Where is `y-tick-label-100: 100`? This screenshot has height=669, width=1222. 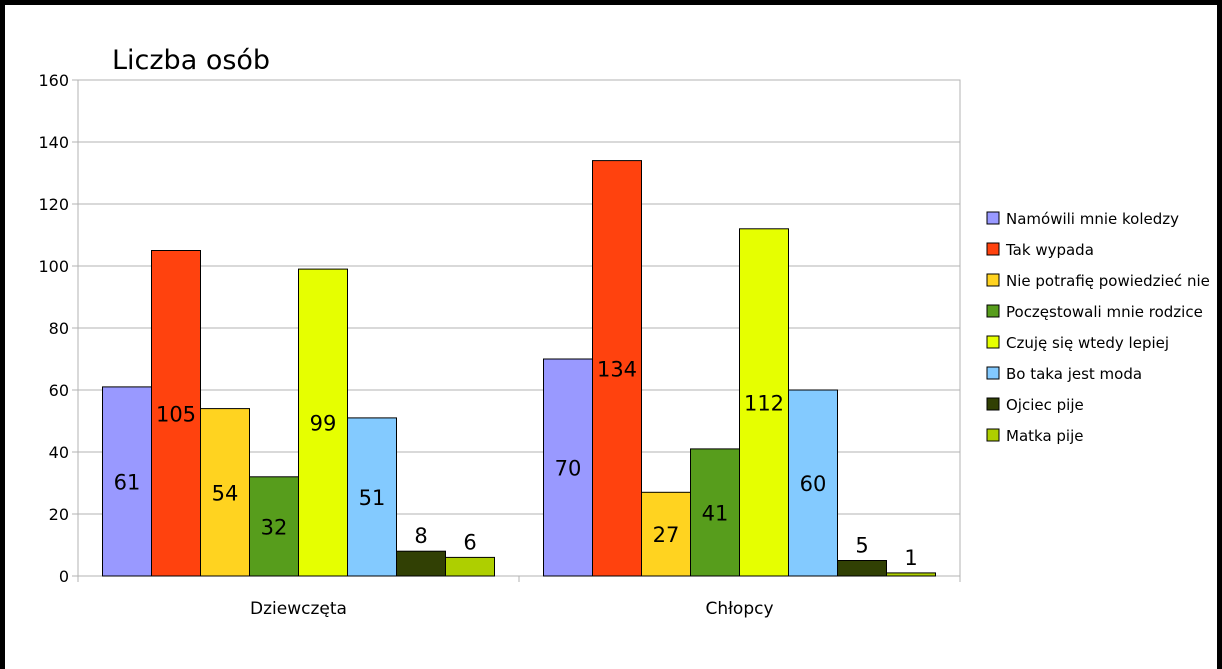 y-tick-label-100: 100 is located at coordinates (53, 266).